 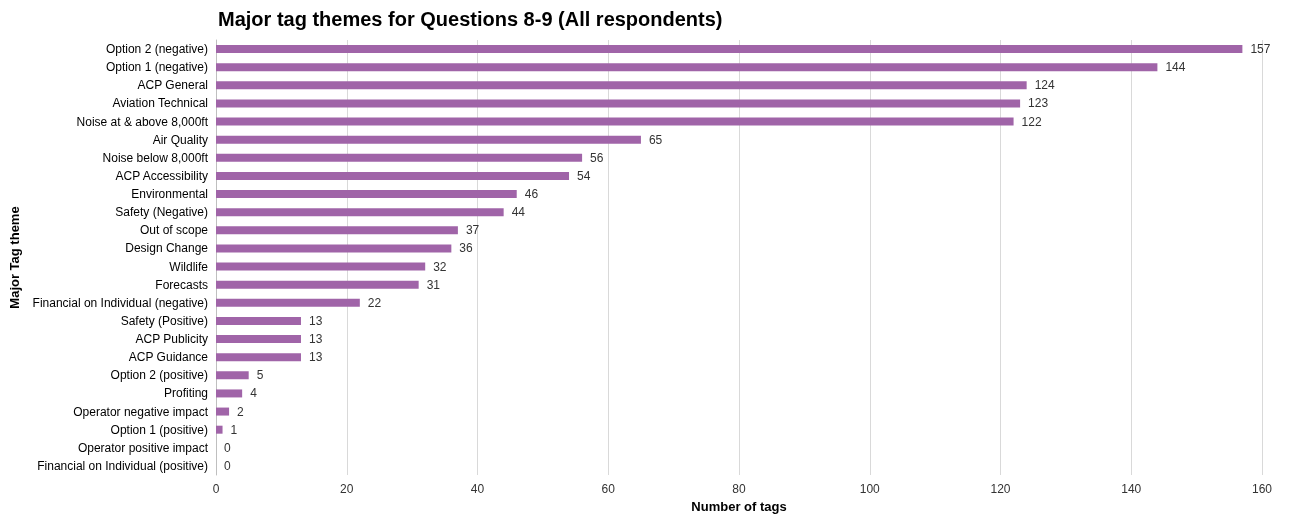 I want to click on x-tick-label: 40, so click(x=477, y=489).